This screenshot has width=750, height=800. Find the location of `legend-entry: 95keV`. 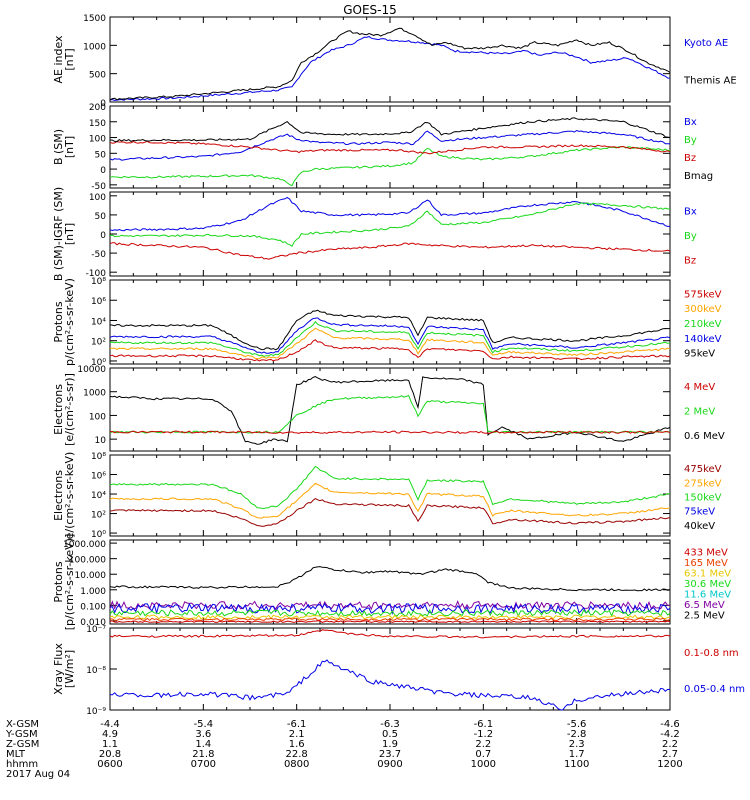

legend-entry: 95keV is located at coordinates (699, 354).